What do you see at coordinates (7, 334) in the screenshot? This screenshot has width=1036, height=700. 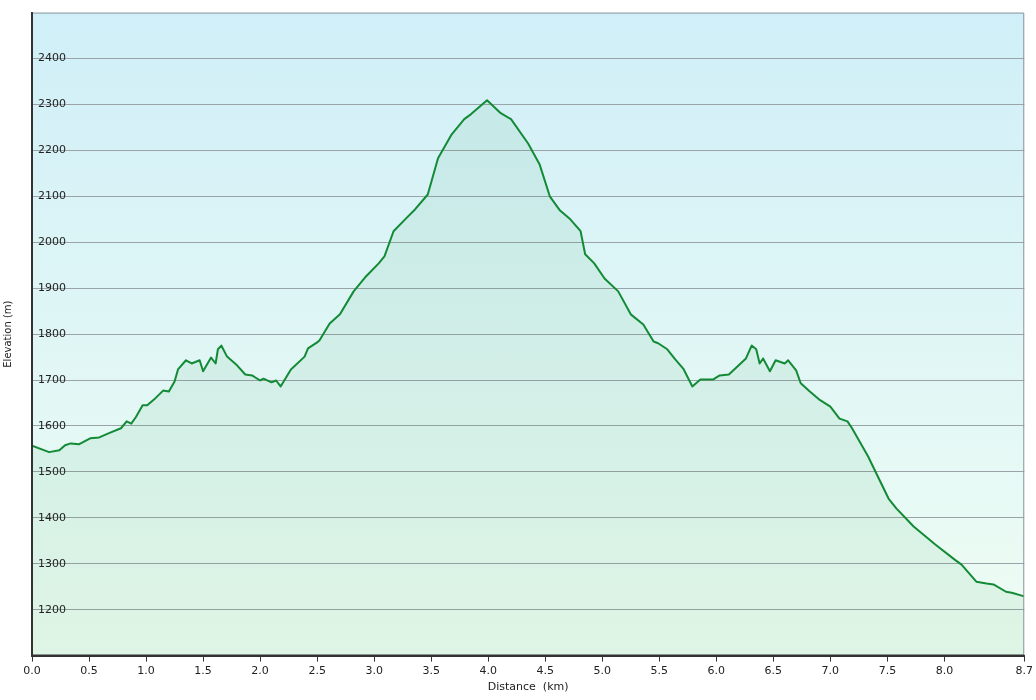 I see `y-axis-title: Elevation (m)` at bounding box center [7, 334].